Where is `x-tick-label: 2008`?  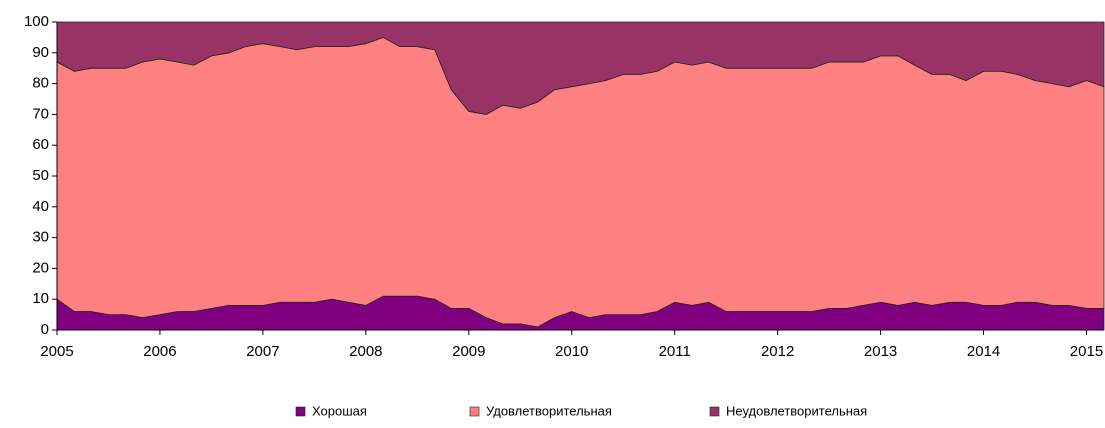
x-tick-label: 2008 is located at coordinates (365, 351).